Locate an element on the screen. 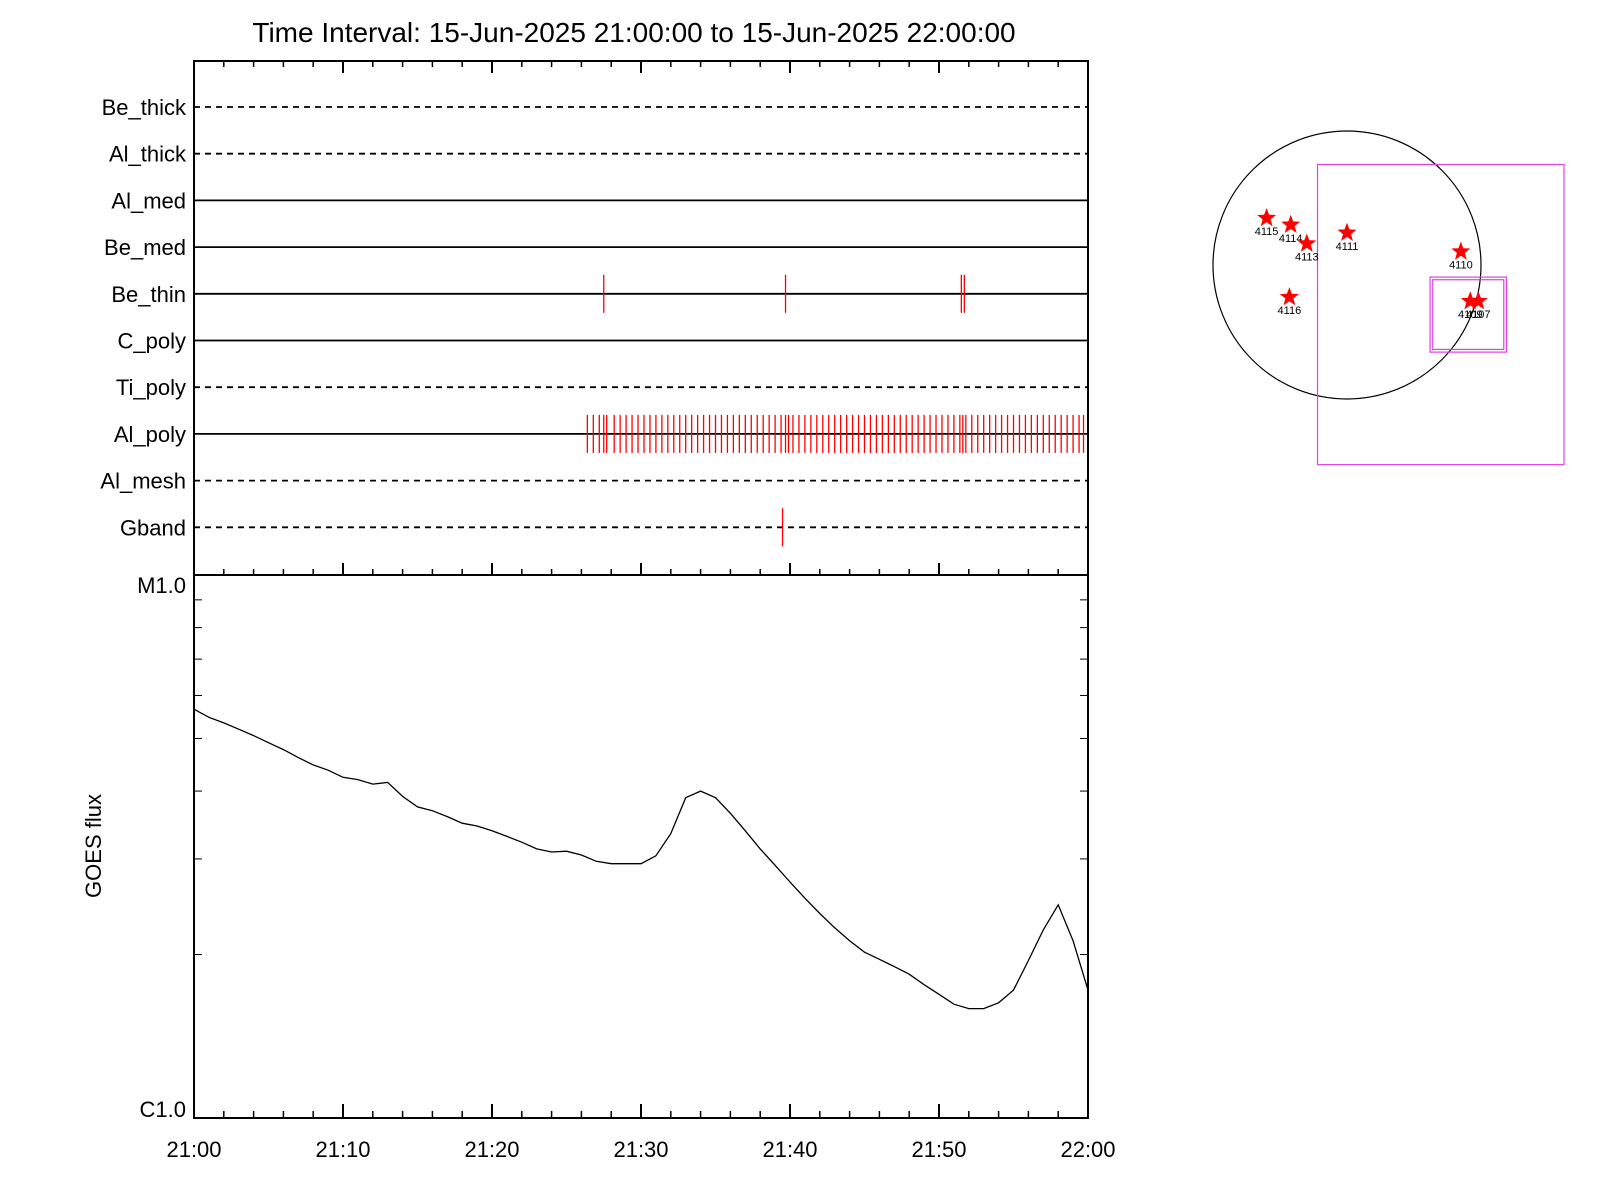  row-label-al-thick: Al_thick is located at coordinates (148, 154).